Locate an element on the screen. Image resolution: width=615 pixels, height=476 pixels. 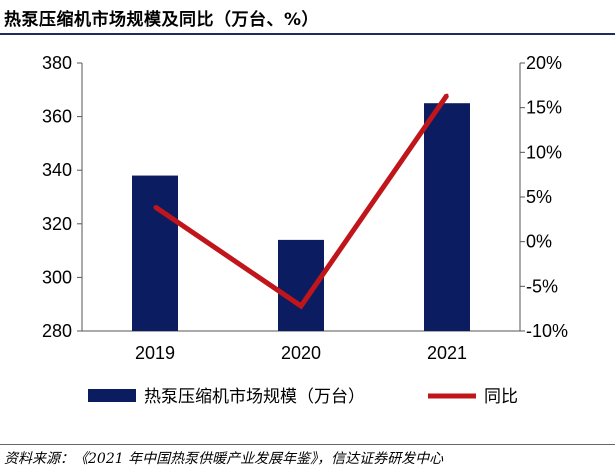
x-tick-label: 2020 is located at coordinates (301, 353).